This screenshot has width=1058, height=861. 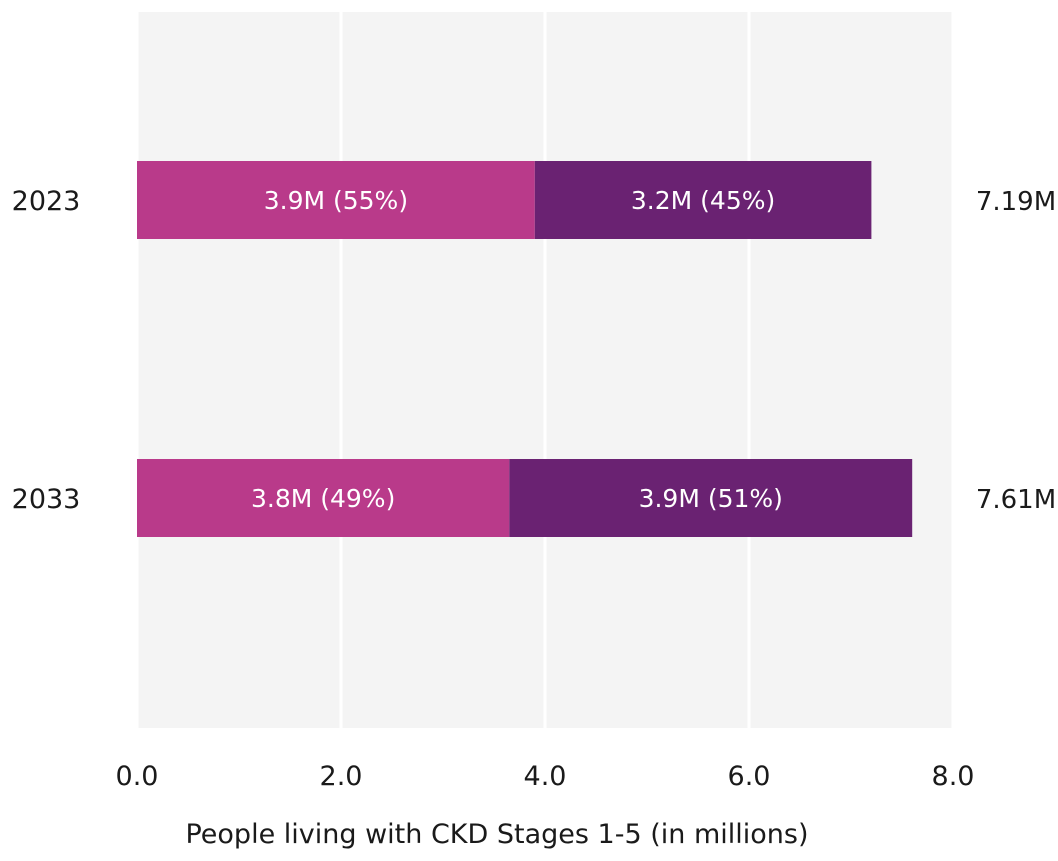 What do you see at coordinates (137, 776) in the screenshot?
I see `x-tick-label: 0.0` at bounding box center [137, 776].